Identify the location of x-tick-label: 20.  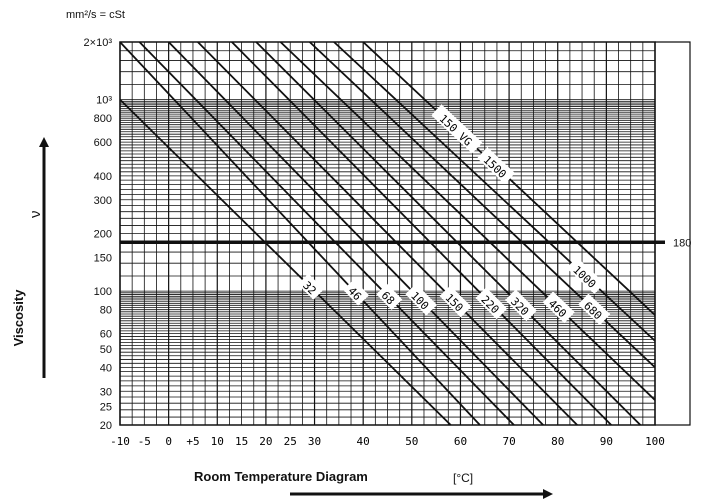
(265, 441).